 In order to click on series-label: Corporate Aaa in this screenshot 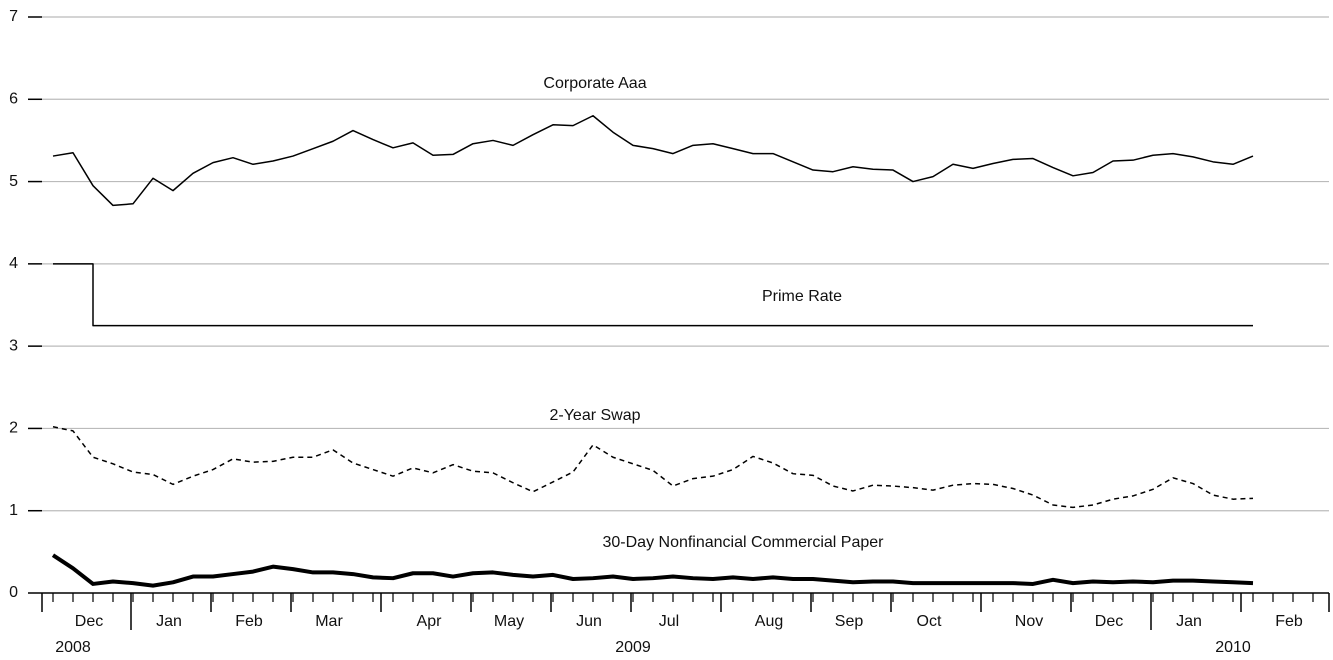, I will do `click(594, 83)`.